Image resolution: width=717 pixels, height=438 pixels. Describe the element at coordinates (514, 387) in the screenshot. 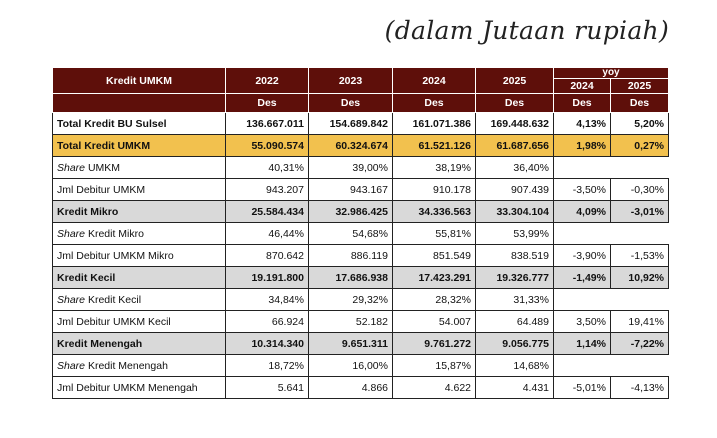

I see `value-cell: 4.431` at that location.